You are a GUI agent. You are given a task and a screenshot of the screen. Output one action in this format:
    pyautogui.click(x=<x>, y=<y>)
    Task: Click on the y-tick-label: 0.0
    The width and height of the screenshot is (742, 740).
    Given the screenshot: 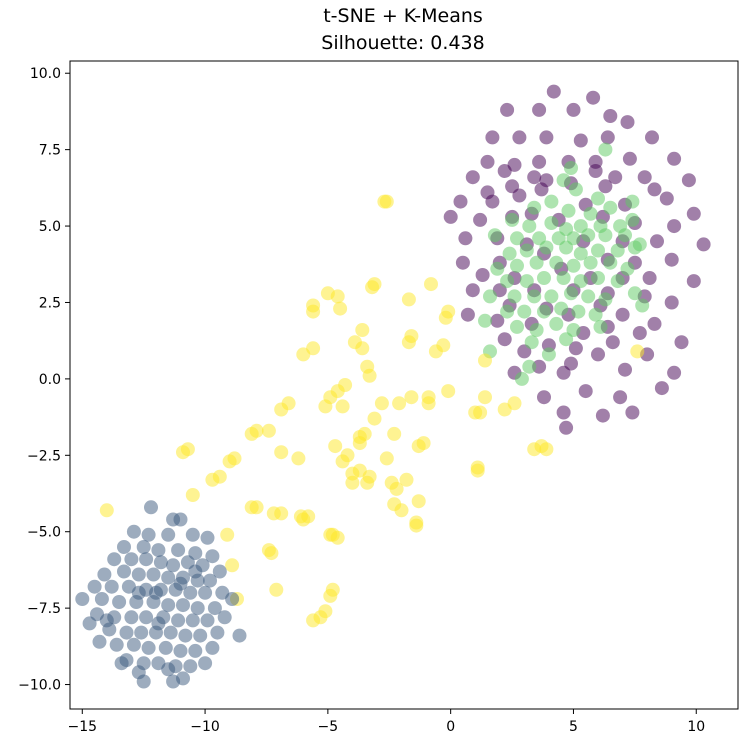 What is the action you would take?
    pyautogui.click(x=50, y=380)
    